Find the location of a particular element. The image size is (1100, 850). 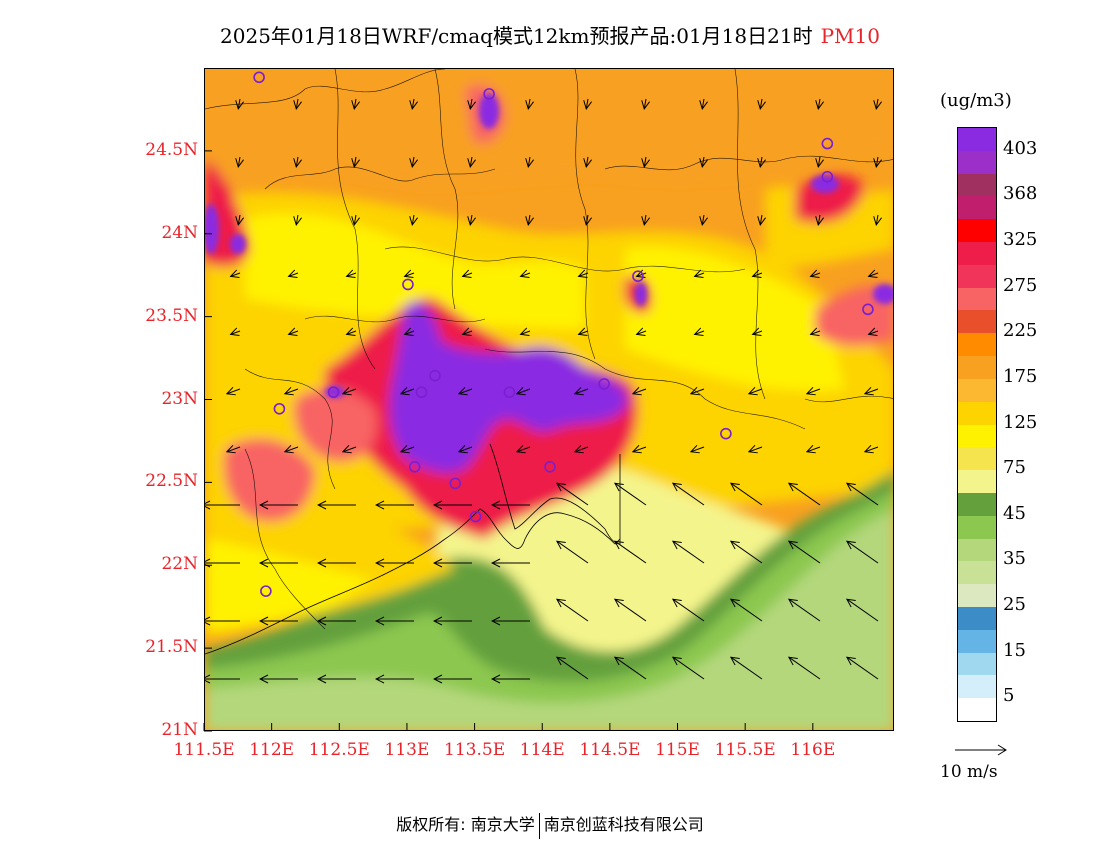

y-tick-label: 23N is located at coordinates (179, 398).